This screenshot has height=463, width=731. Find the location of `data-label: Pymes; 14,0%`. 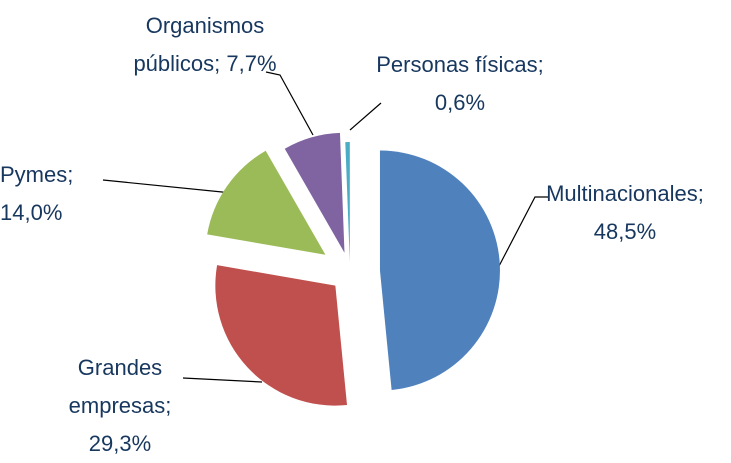

data-label: Pymes; 14,0% is located at coordinates (60, 194).